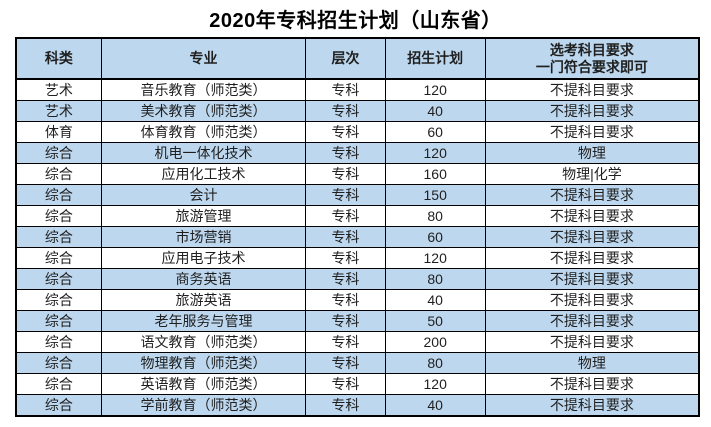  I want to click on table-row: 综合 老年服务与管理 专科 50 不提科目要求, so click(357, 321).